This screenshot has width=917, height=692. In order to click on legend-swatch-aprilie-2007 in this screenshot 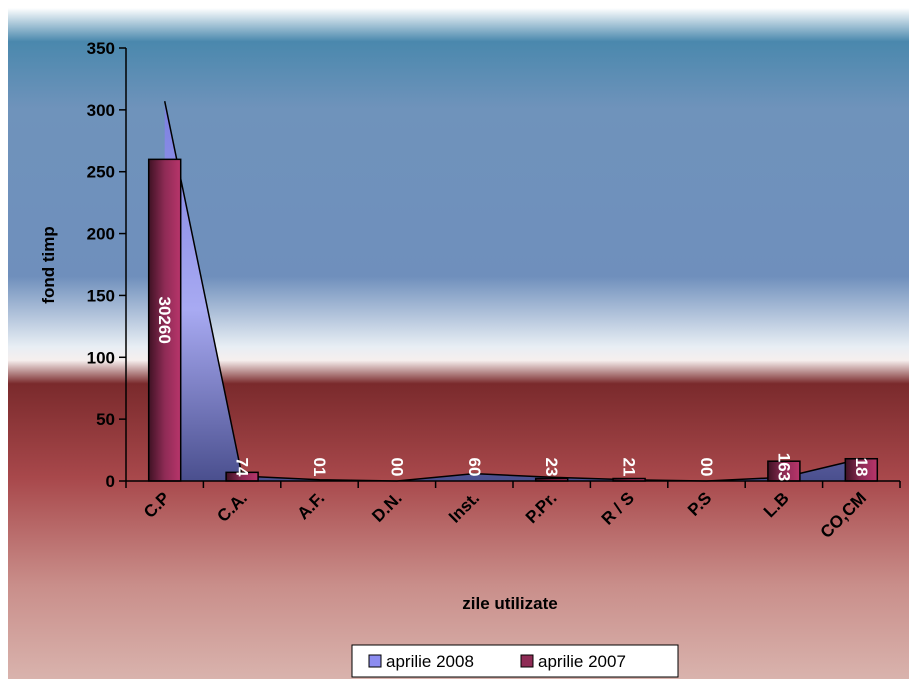, I will do `click(527, 661)`.